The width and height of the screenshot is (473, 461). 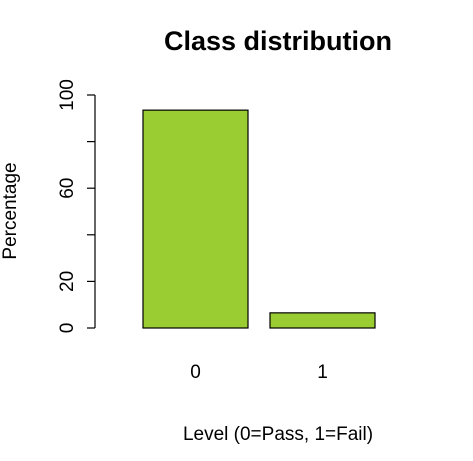 I want to click on y-axis: 0 20 60 100, so click(x=76, y=206).